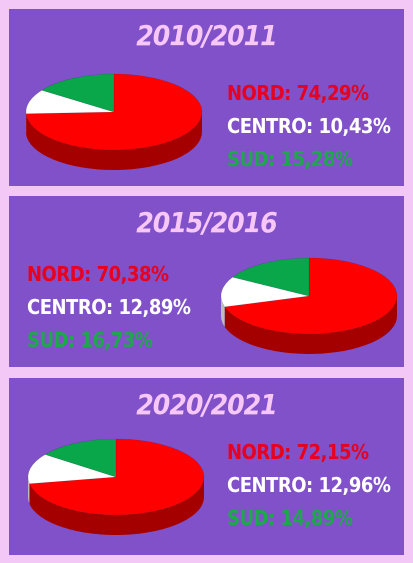 The width and height of the screenshot is (413, 563). What do you see at coordinates (290, 159) in the screenshot?
I see `legend-item-sud: SUD: 15,28%` at bounding box center [290, 159].